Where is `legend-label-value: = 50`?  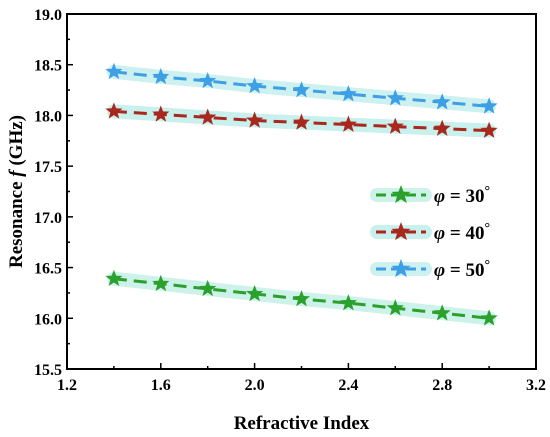 legend-label-value: = 50 is located at coordinates (464, 270).